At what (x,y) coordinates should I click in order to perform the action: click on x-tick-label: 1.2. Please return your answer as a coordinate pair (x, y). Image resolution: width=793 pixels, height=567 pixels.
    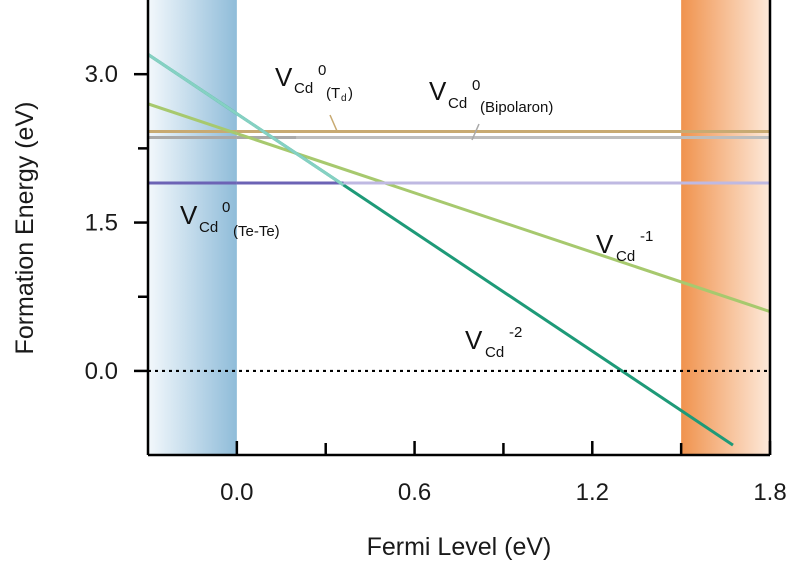
    Looking at the image, I should click on (592, 492).